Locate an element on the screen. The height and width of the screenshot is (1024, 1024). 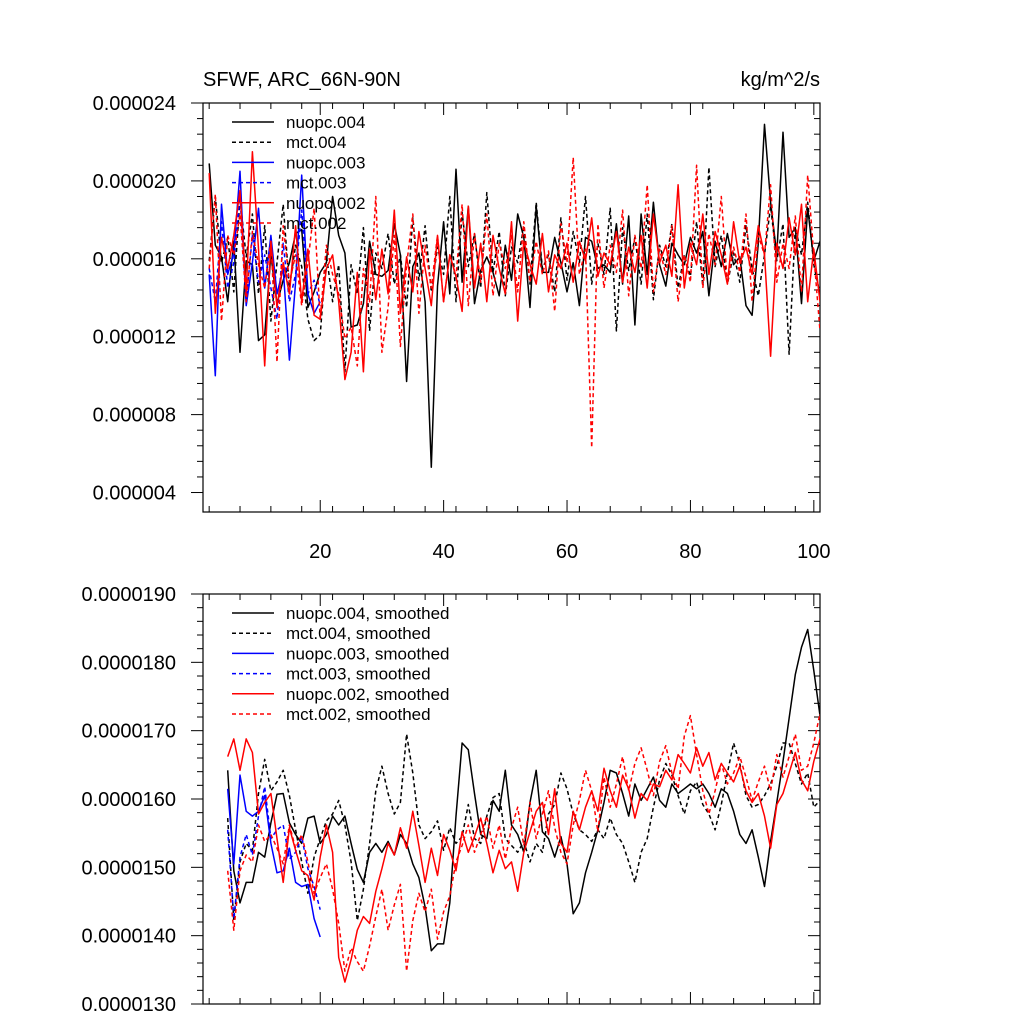
legend-label: nuopc.003 is located at coordinates (325, 162).